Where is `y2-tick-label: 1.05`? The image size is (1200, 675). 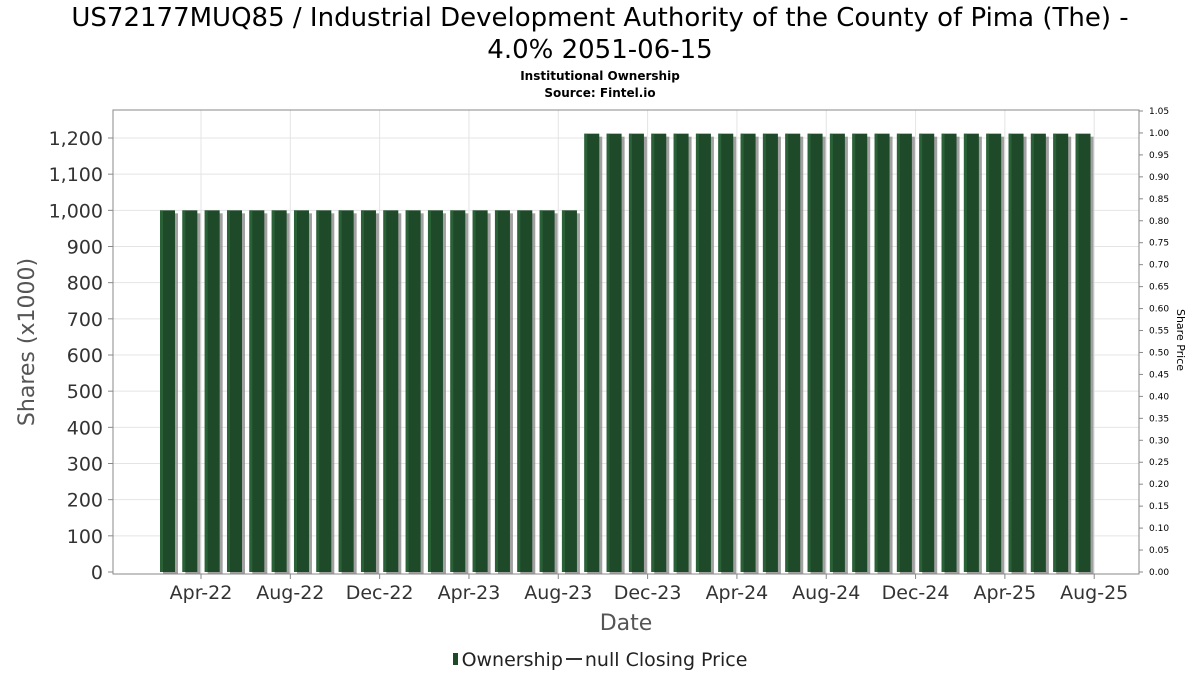
y2-tick-label: 1.05 is located at coordinates (1159, 112).